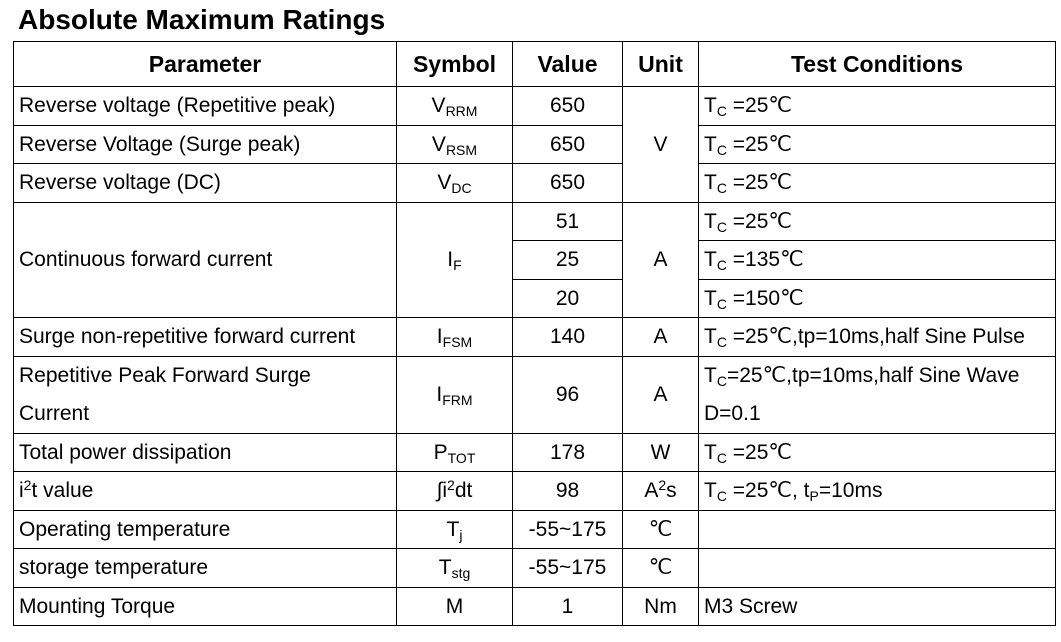 The image size is (1061, 642). What do you see at coordinates (567, 337) in the screenshot?
I see `value-cell: 140` at bounding box center [567, 337].